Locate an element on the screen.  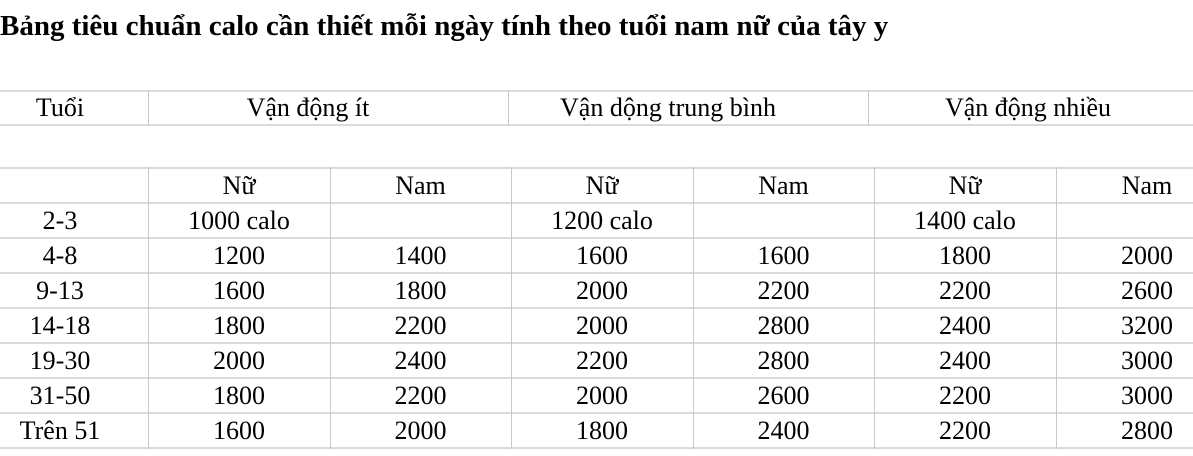
header-group: Vận động ít is located at coordinates (308, 107).